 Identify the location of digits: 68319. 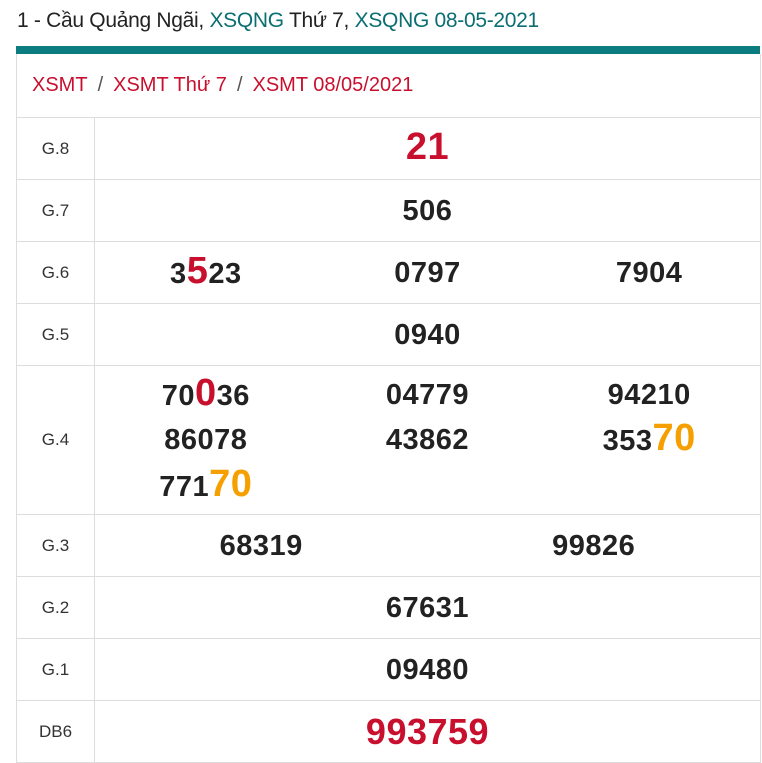
(261, 545).